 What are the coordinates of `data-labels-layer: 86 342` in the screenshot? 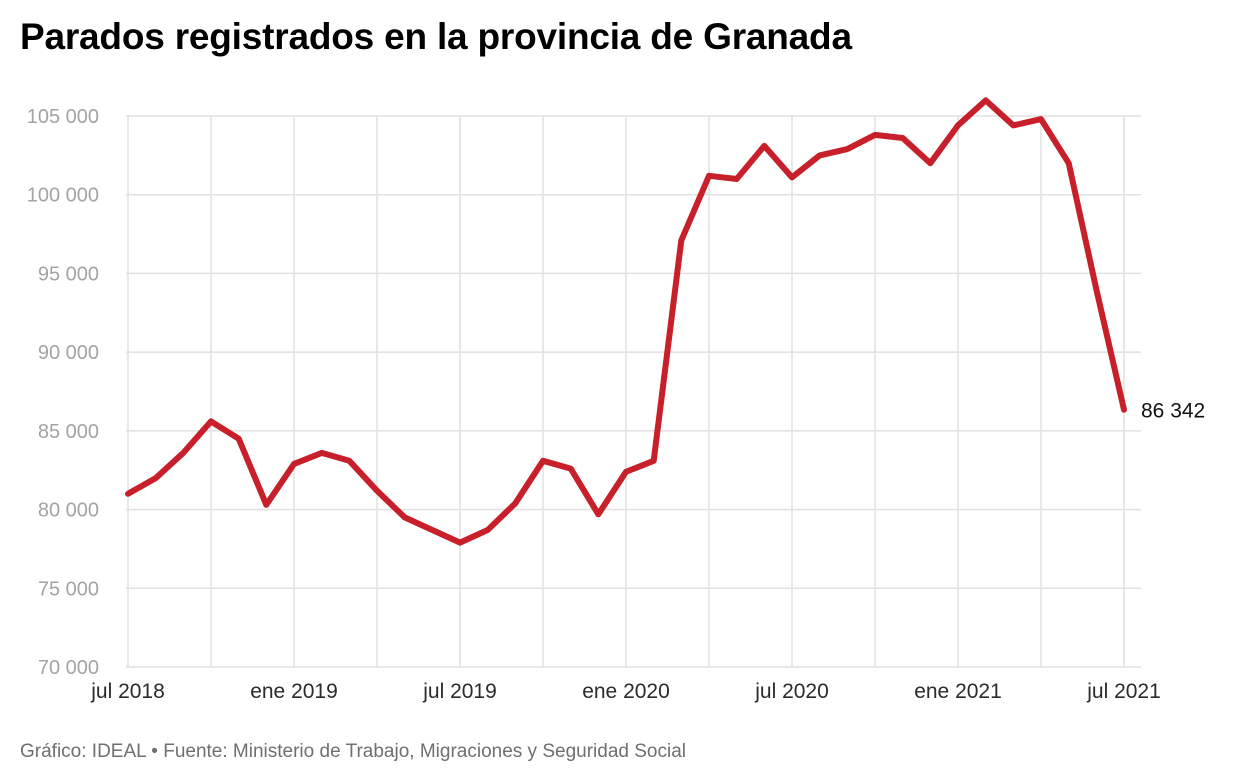 It's located at (1173, 411).